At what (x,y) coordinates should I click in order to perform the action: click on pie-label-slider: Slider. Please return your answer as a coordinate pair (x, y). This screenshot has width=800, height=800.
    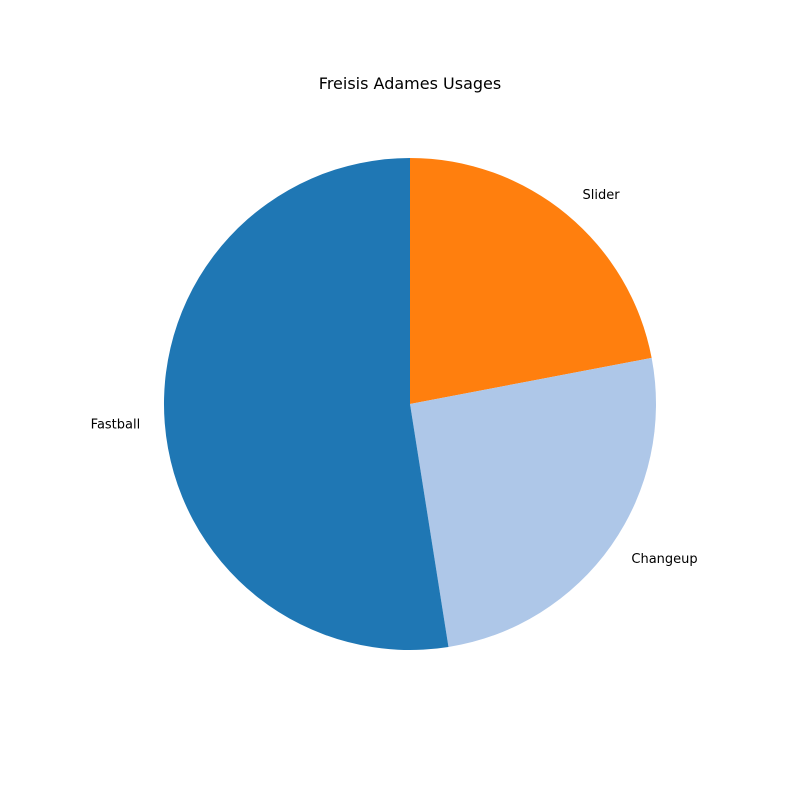
    Looking at the image, I should click on (601, 195).